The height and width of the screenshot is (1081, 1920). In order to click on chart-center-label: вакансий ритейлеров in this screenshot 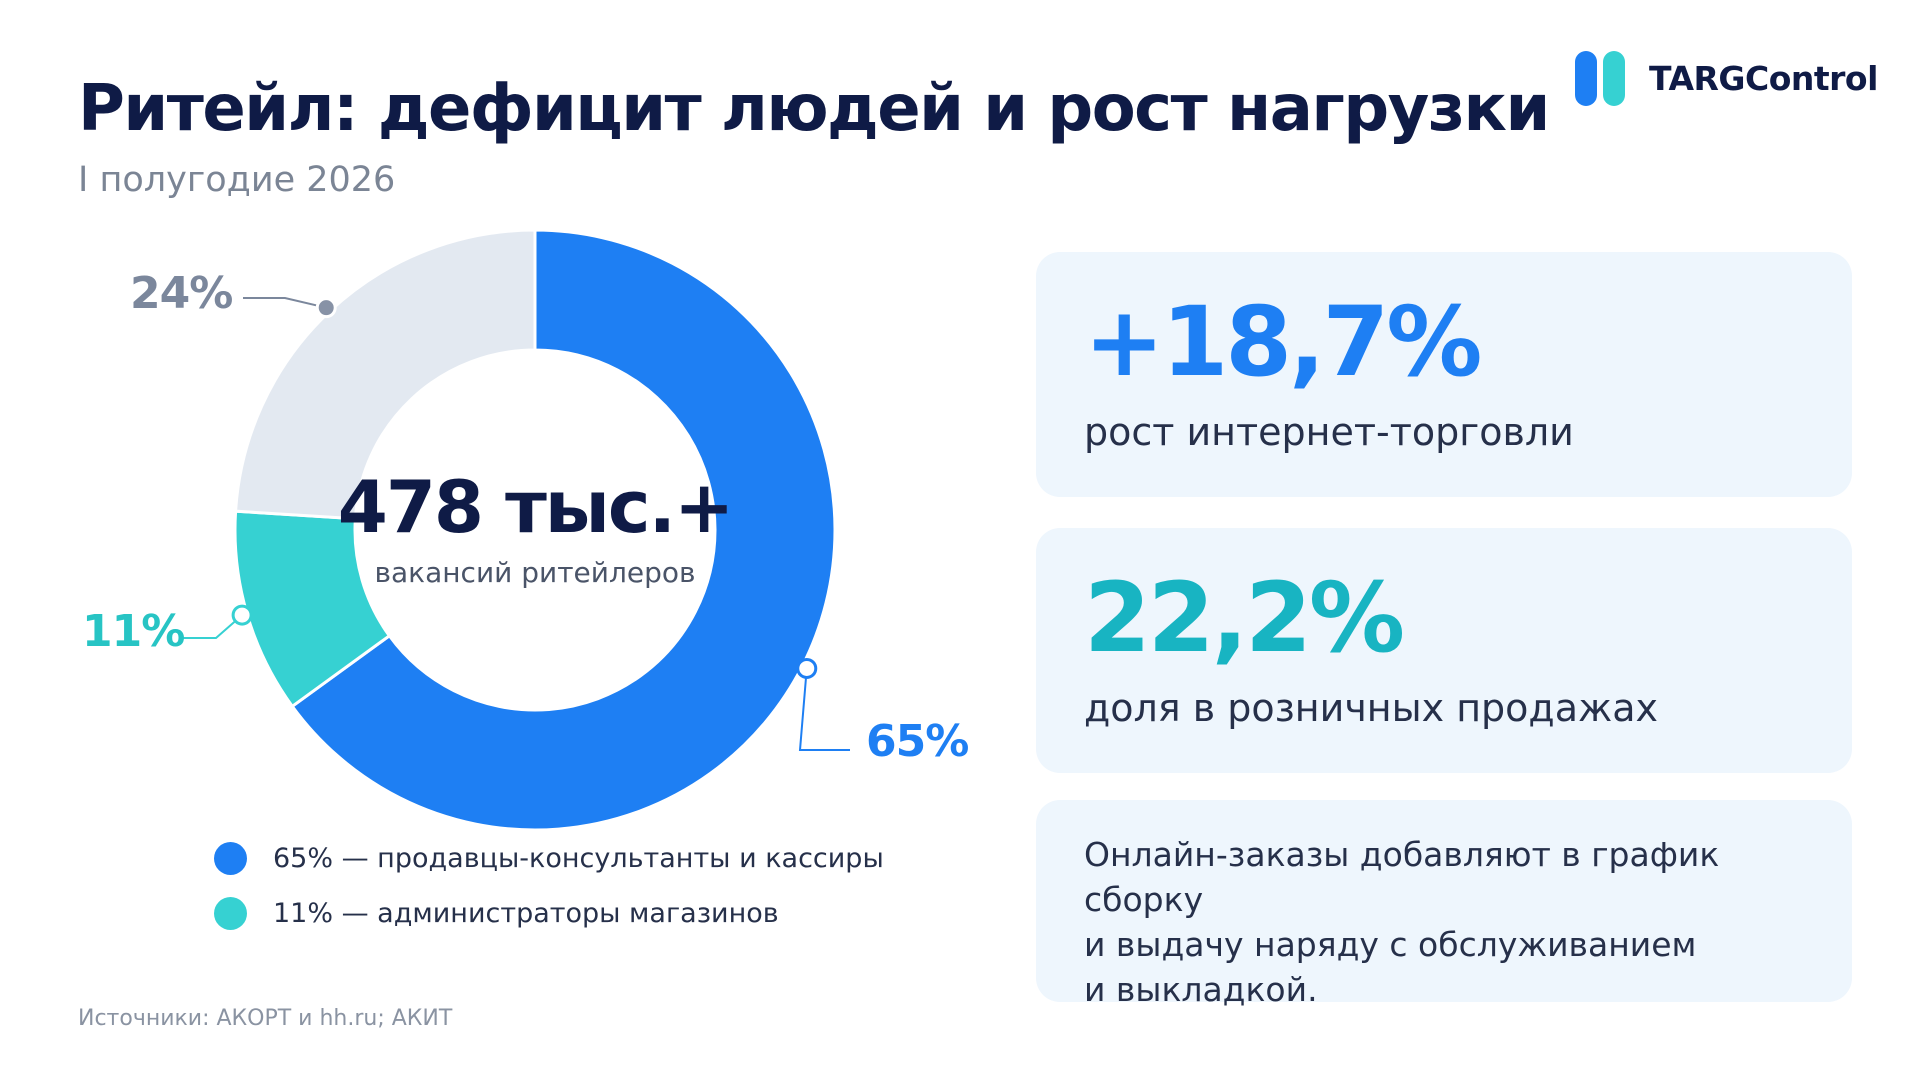, I will do `click(535, 572)`.